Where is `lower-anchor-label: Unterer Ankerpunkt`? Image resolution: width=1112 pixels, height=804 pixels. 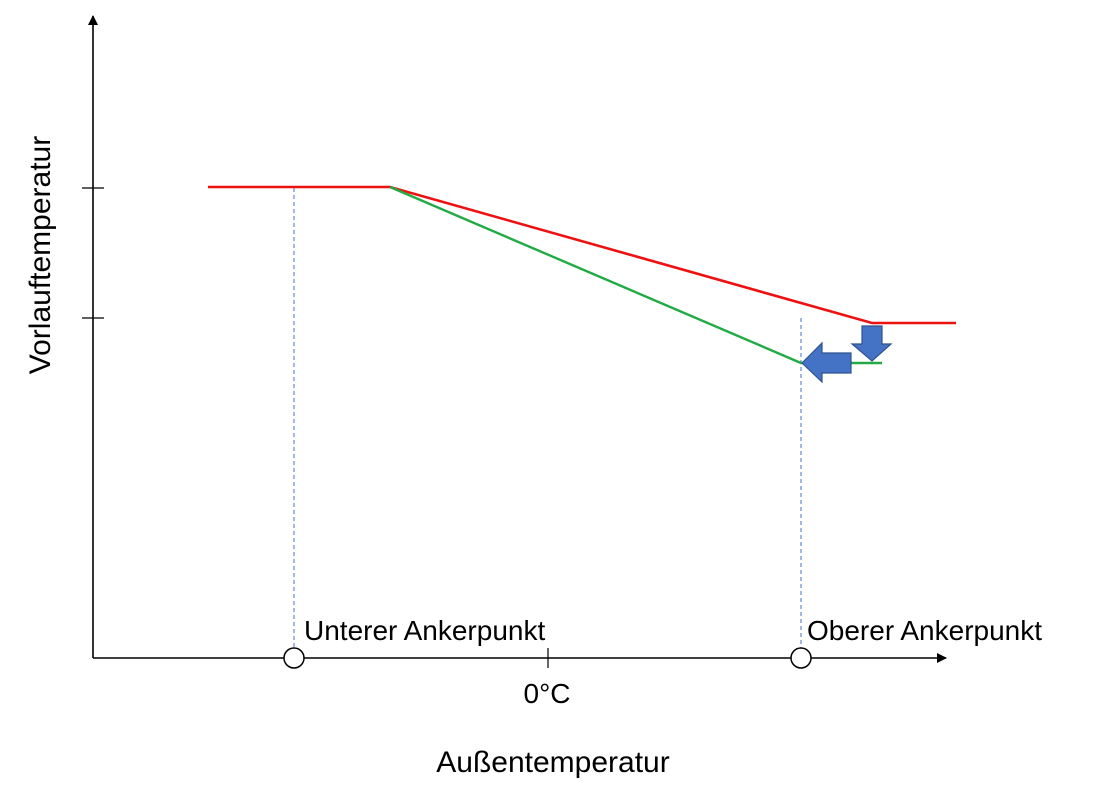 lower-anchor-label: Unterer Ankerpunkt is located at coordinates (424, 630).